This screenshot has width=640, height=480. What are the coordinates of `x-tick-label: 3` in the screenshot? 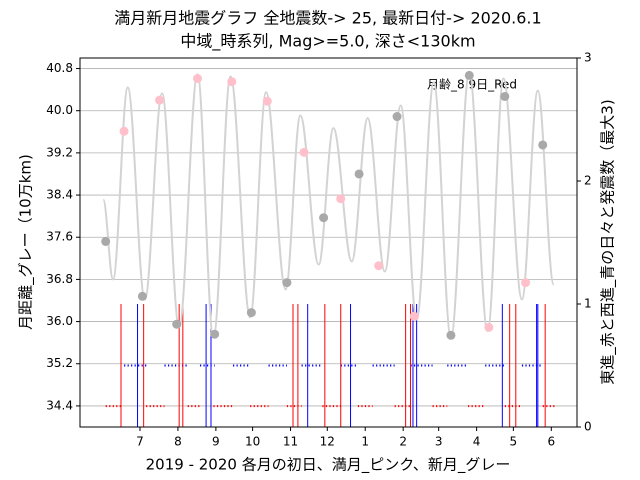 It's located at (439, 442).